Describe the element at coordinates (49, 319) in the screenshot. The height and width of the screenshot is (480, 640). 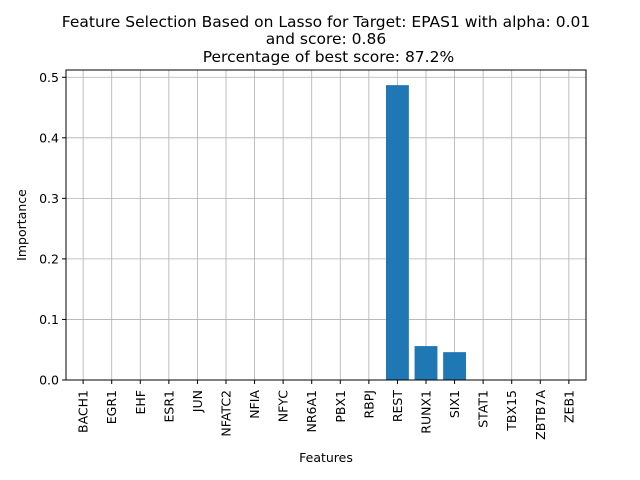
I see `y-tick-label: 0.1` at that location.